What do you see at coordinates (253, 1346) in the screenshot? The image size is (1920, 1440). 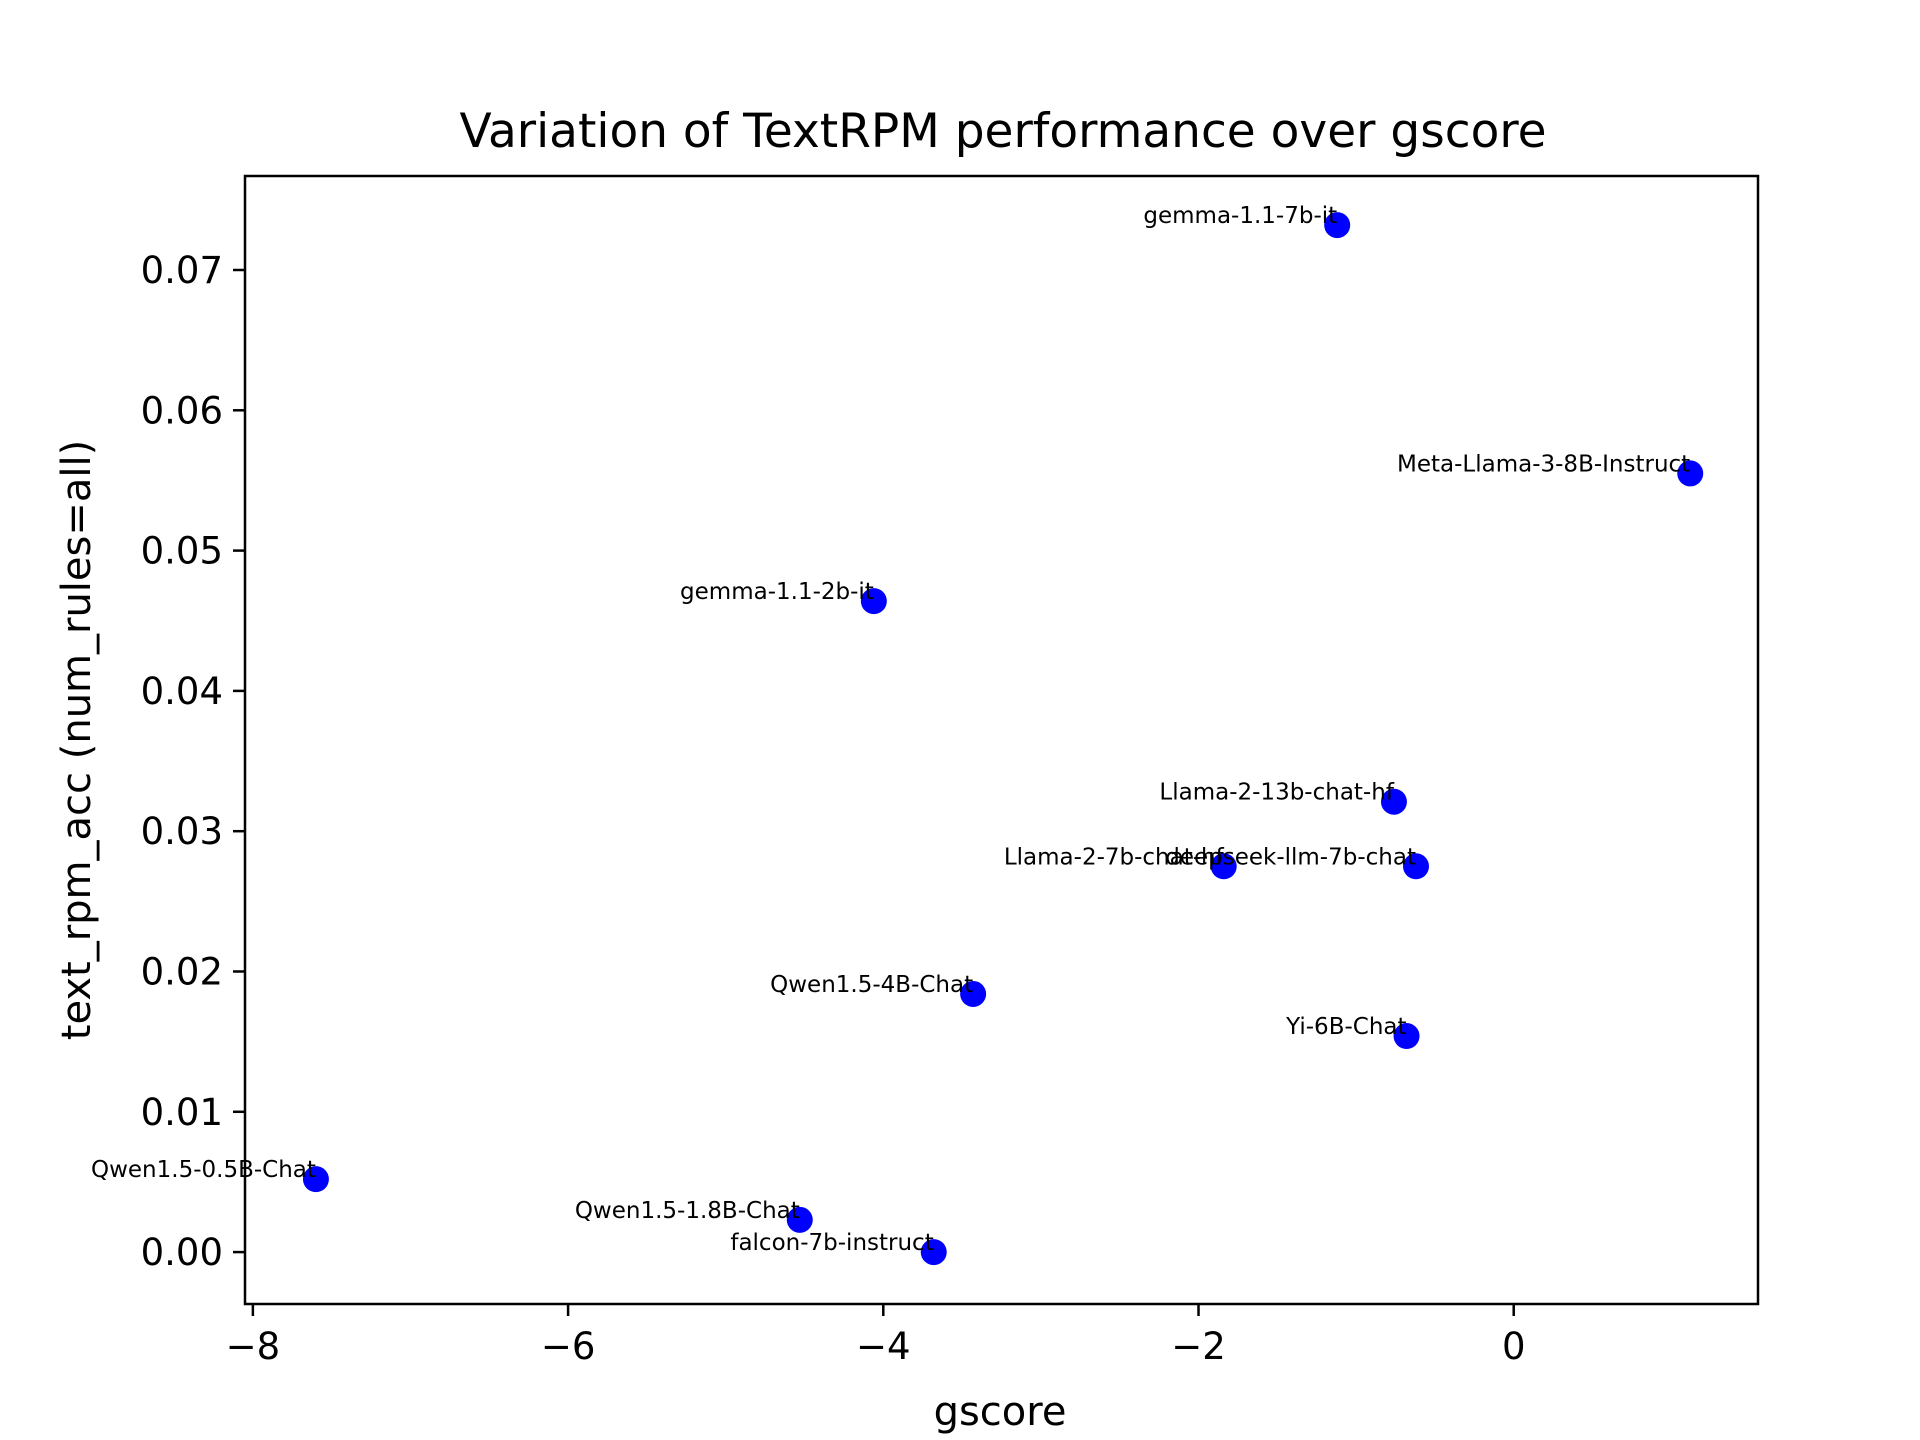 I see `x-tick-label: −8` at bounding box center [253, 1346].